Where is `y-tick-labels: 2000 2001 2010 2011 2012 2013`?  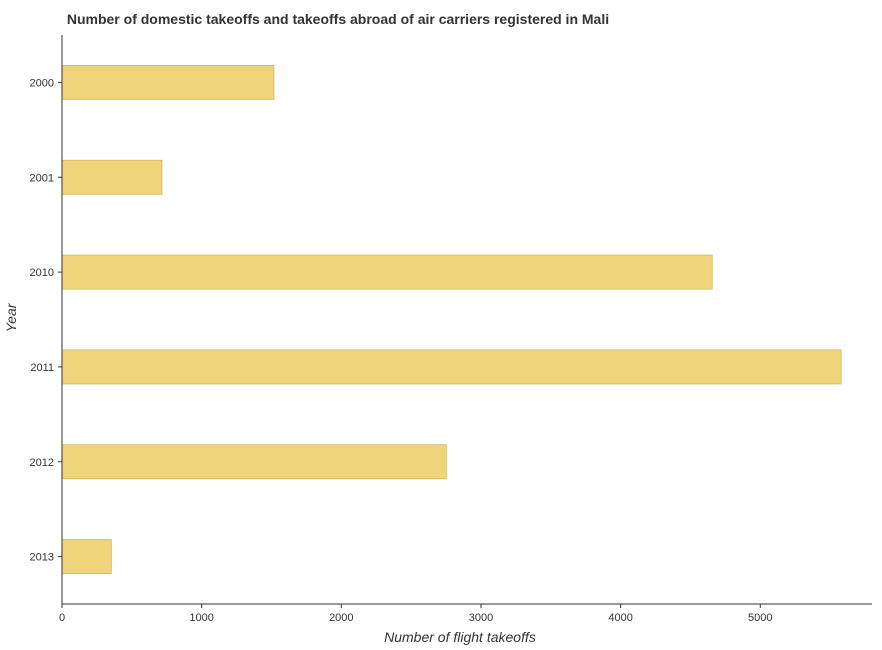
y-tick-labels: 2000 2001 2010 2011 2012 2013 is located at coordinates (46, 320).